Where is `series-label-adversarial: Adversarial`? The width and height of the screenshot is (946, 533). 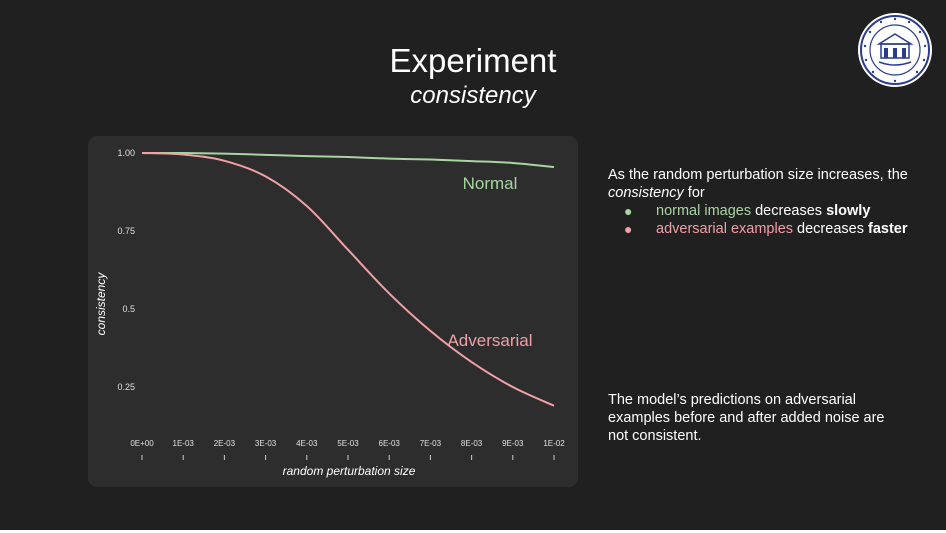 series-label-adversarial: Adversarial is located at coordinates (489, 340).